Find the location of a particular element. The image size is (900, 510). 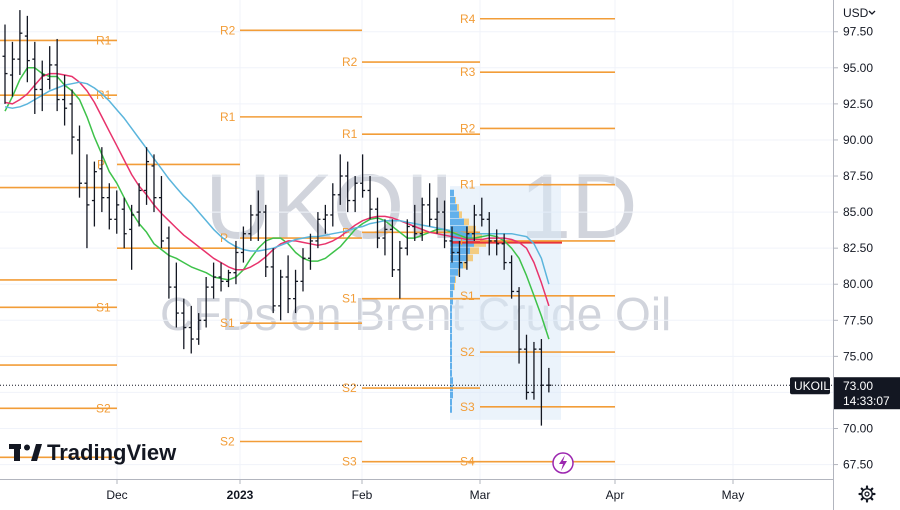

currency-label: USD is located at coordinates (856, 13).